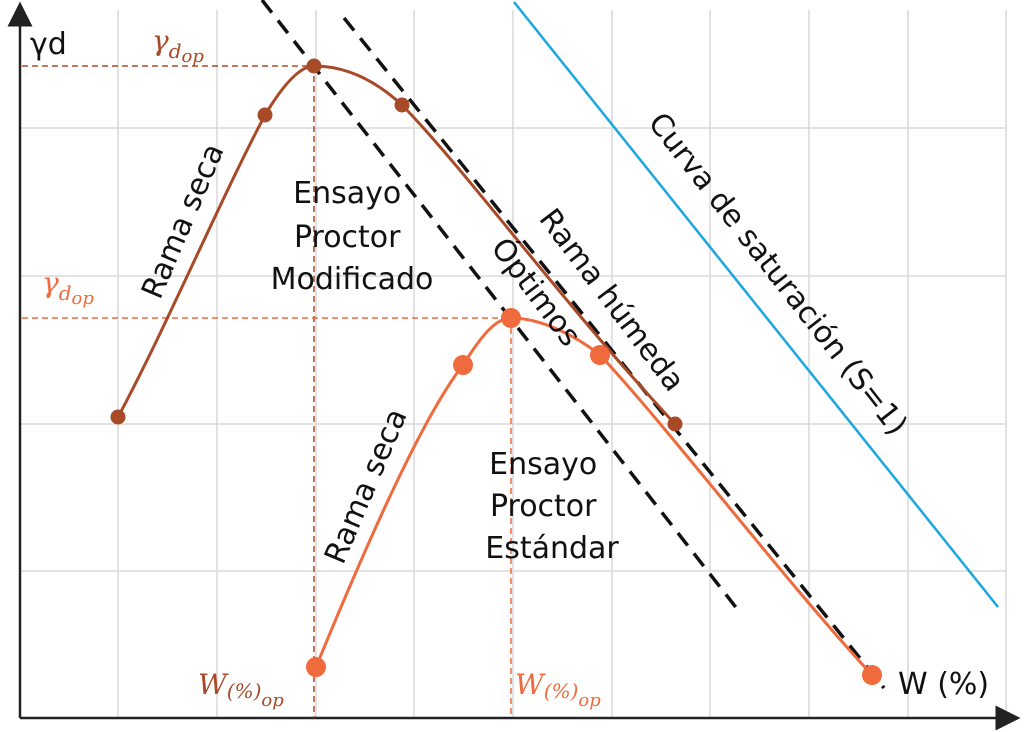  I want to click on y-axis-label: γd, so click(48, 44).